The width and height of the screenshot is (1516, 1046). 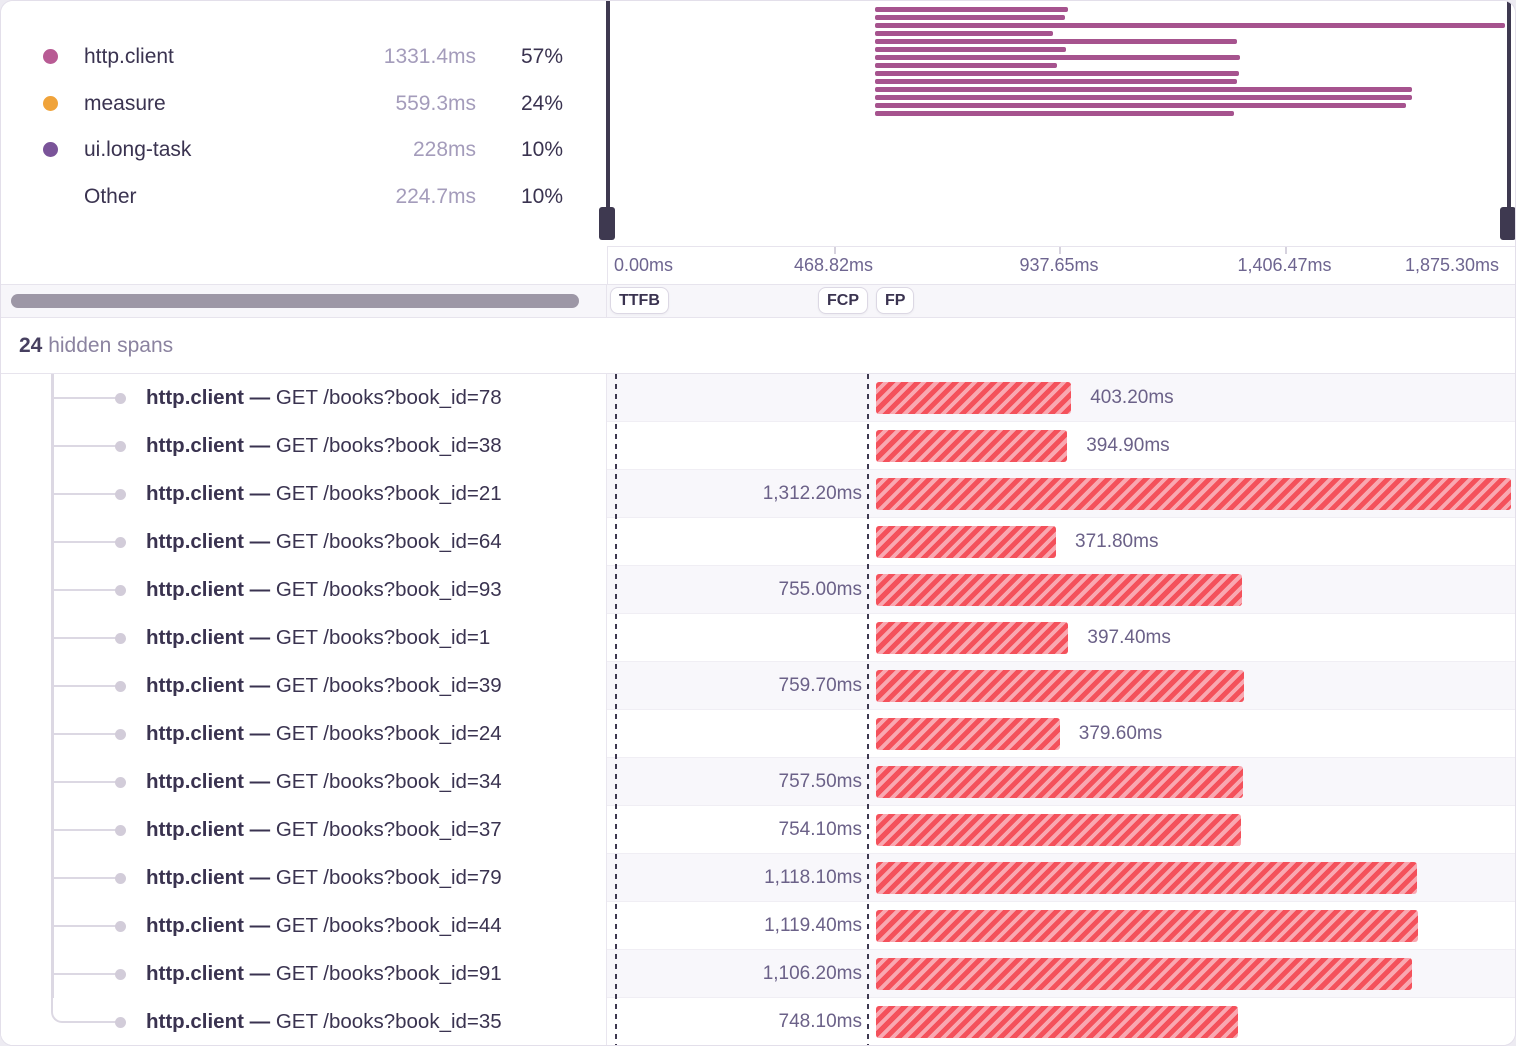 I want to click on span-name-cell: http.client — GET /books?book_id=93, so click(x=304, y=590).